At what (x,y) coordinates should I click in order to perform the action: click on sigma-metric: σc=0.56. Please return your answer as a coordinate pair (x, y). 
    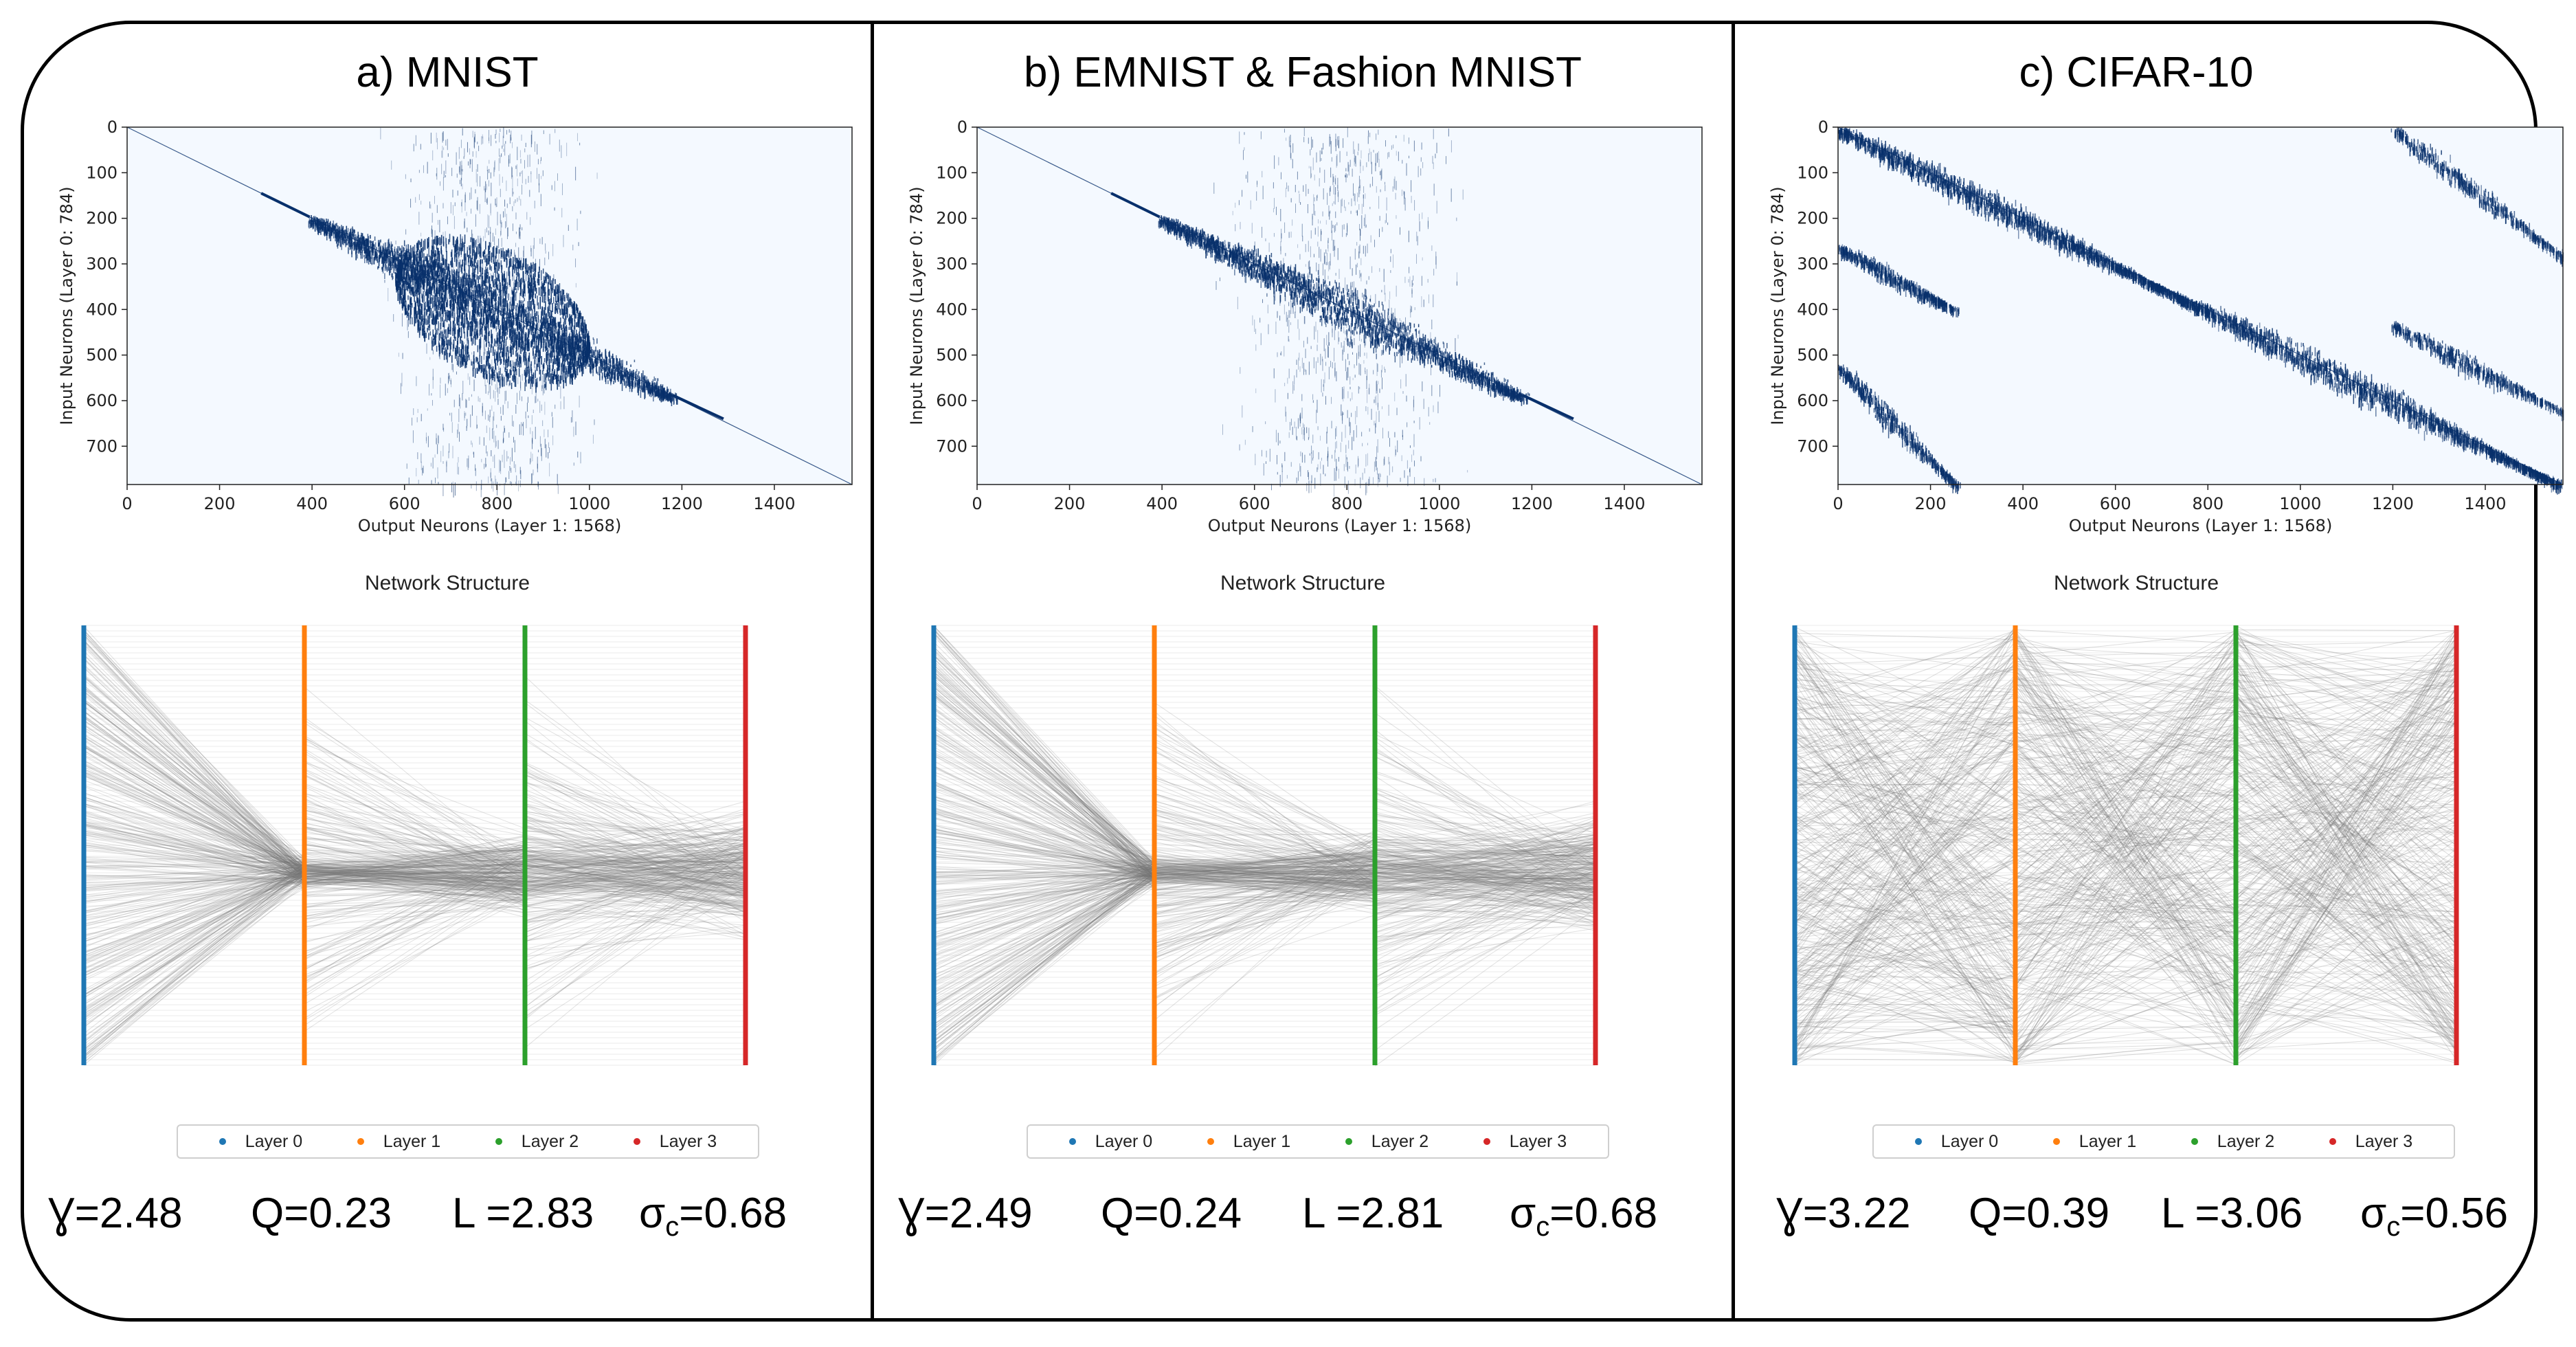
    Looking at the image, I should click on (2434, 1216).